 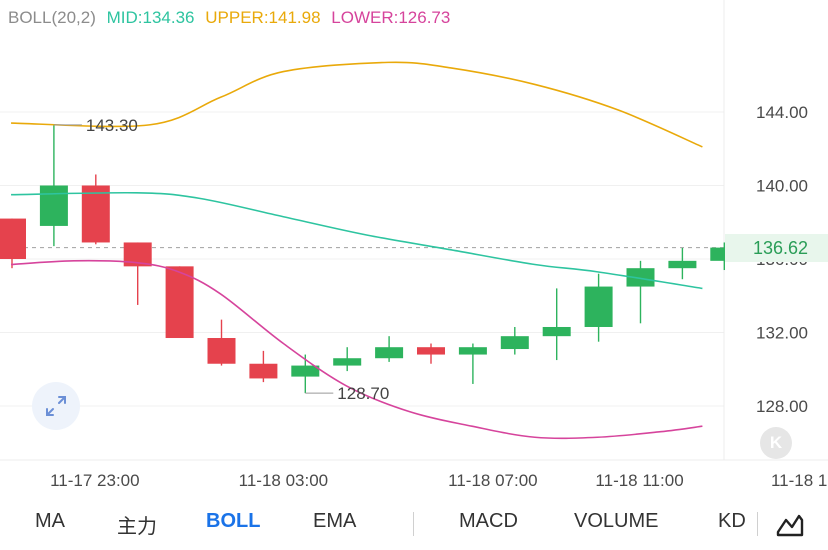 I want to click on legend-mid-value: MID:134.36, so click(x=150, y=17).